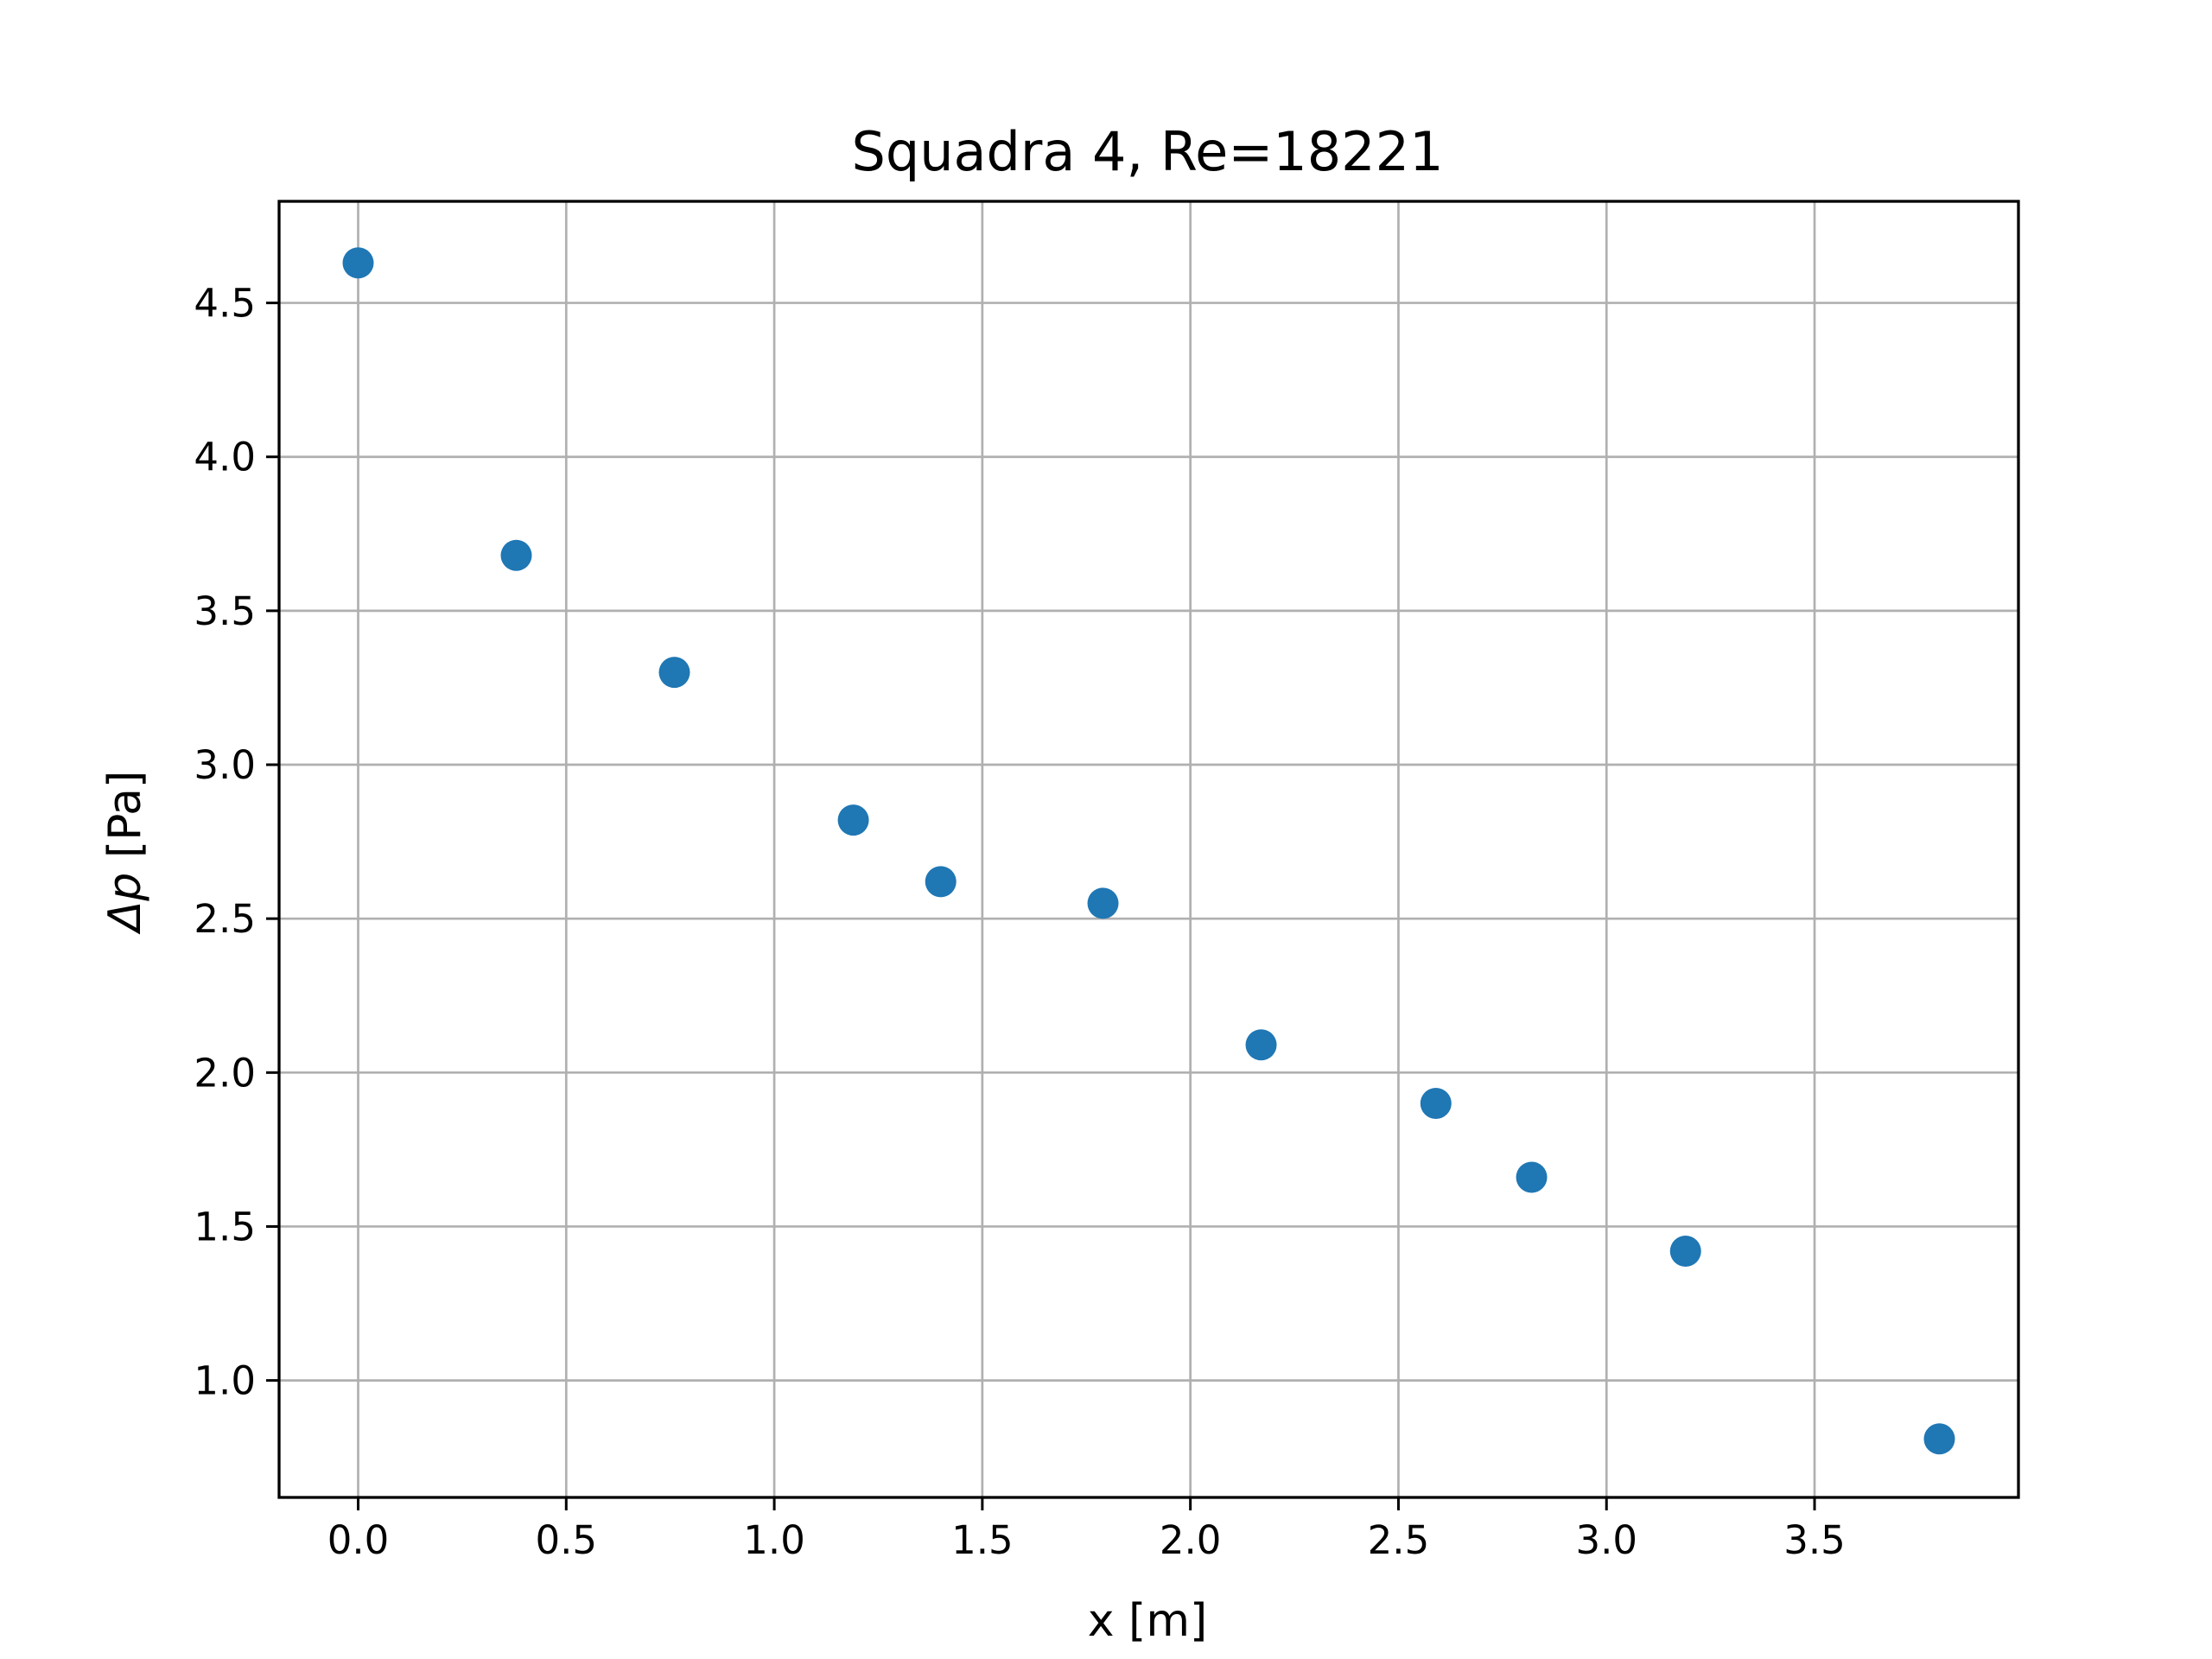 The image size is (2212, 1659). I want to click on x-tick-label: 3.5, so click(1814, 1540).